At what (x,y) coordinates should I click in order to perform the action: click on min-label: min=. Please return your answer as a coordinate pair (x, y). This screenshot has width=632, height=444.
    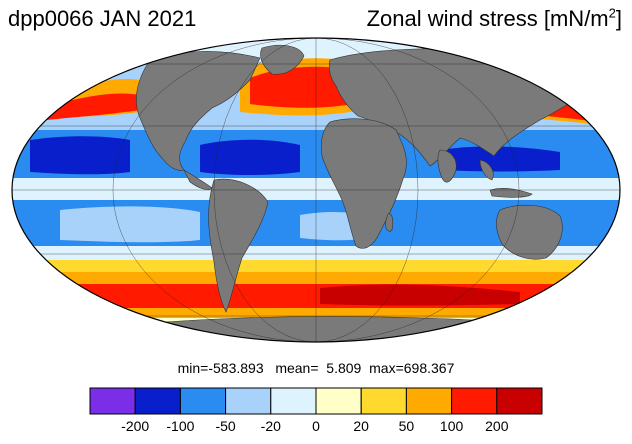
    Looking at the image, I should click on (193, 368).